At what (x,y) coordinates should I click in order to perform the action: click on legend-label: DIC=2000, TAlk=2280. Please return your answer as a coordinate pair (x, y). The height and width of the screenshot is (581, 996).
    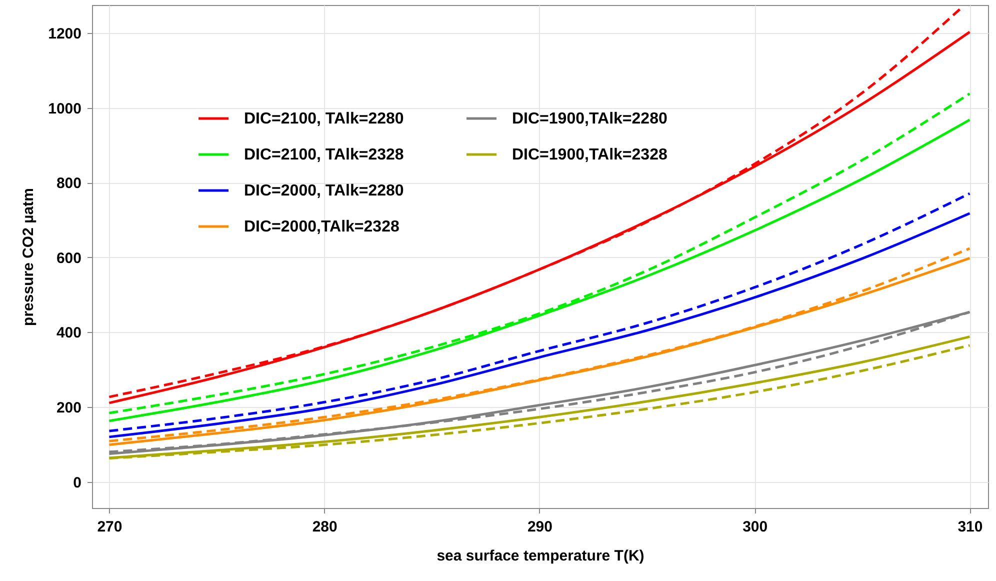
    Looking at the image, I should click on (324, 191).